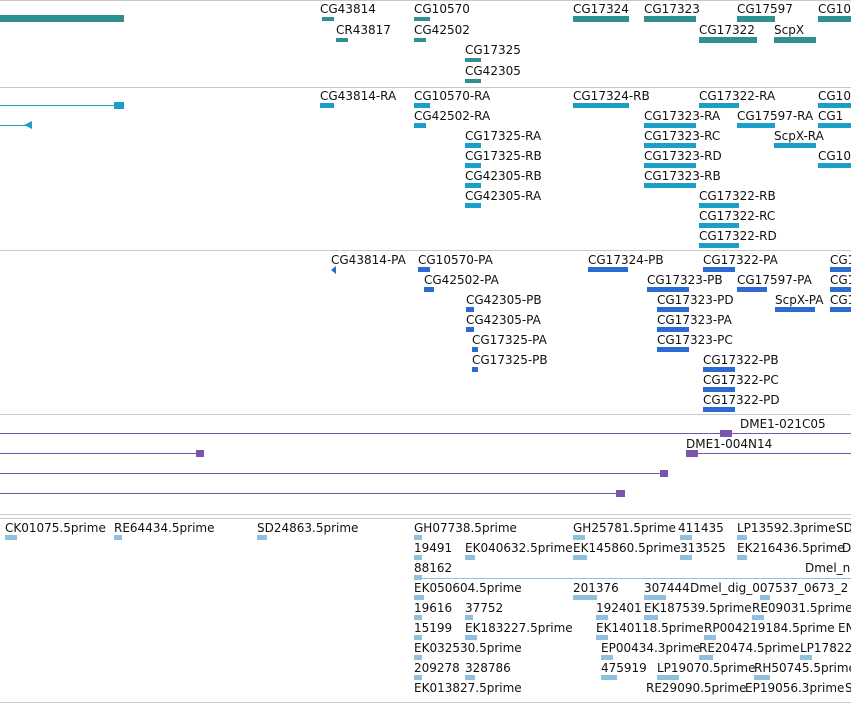  Describe the element at coordinates (308, 528) in the screenshot. I see `est-label: SD24863.5prime` at that location.